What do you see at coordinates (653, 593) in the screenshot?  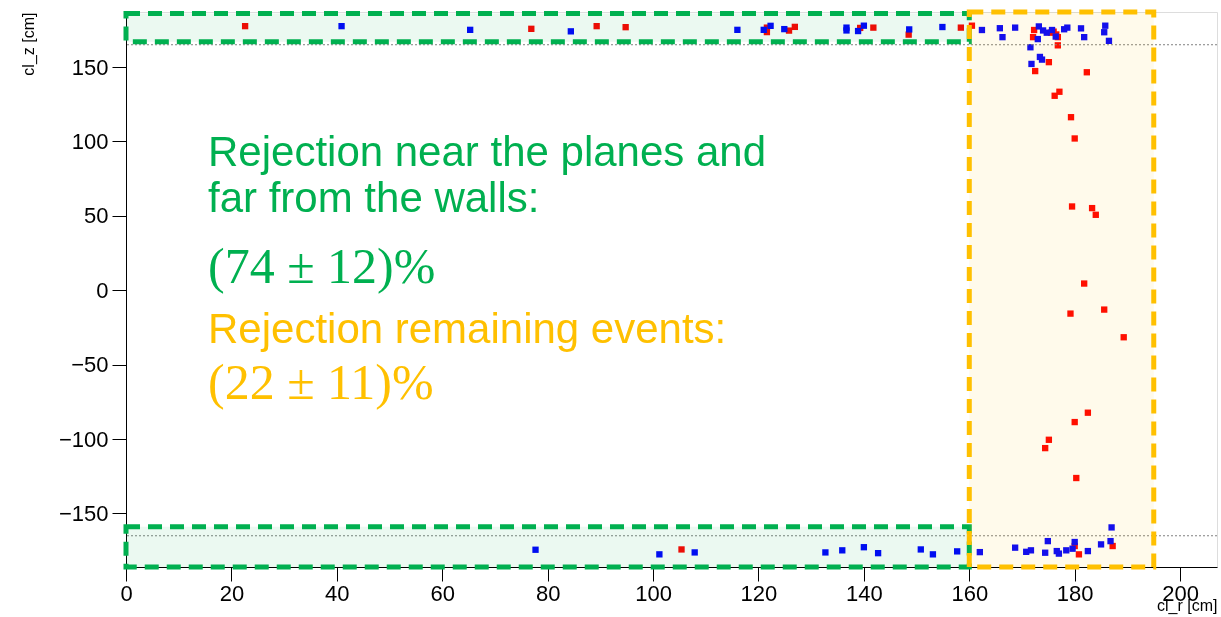 I see `x-tick-label: 100` at bounding box center [653, 593].